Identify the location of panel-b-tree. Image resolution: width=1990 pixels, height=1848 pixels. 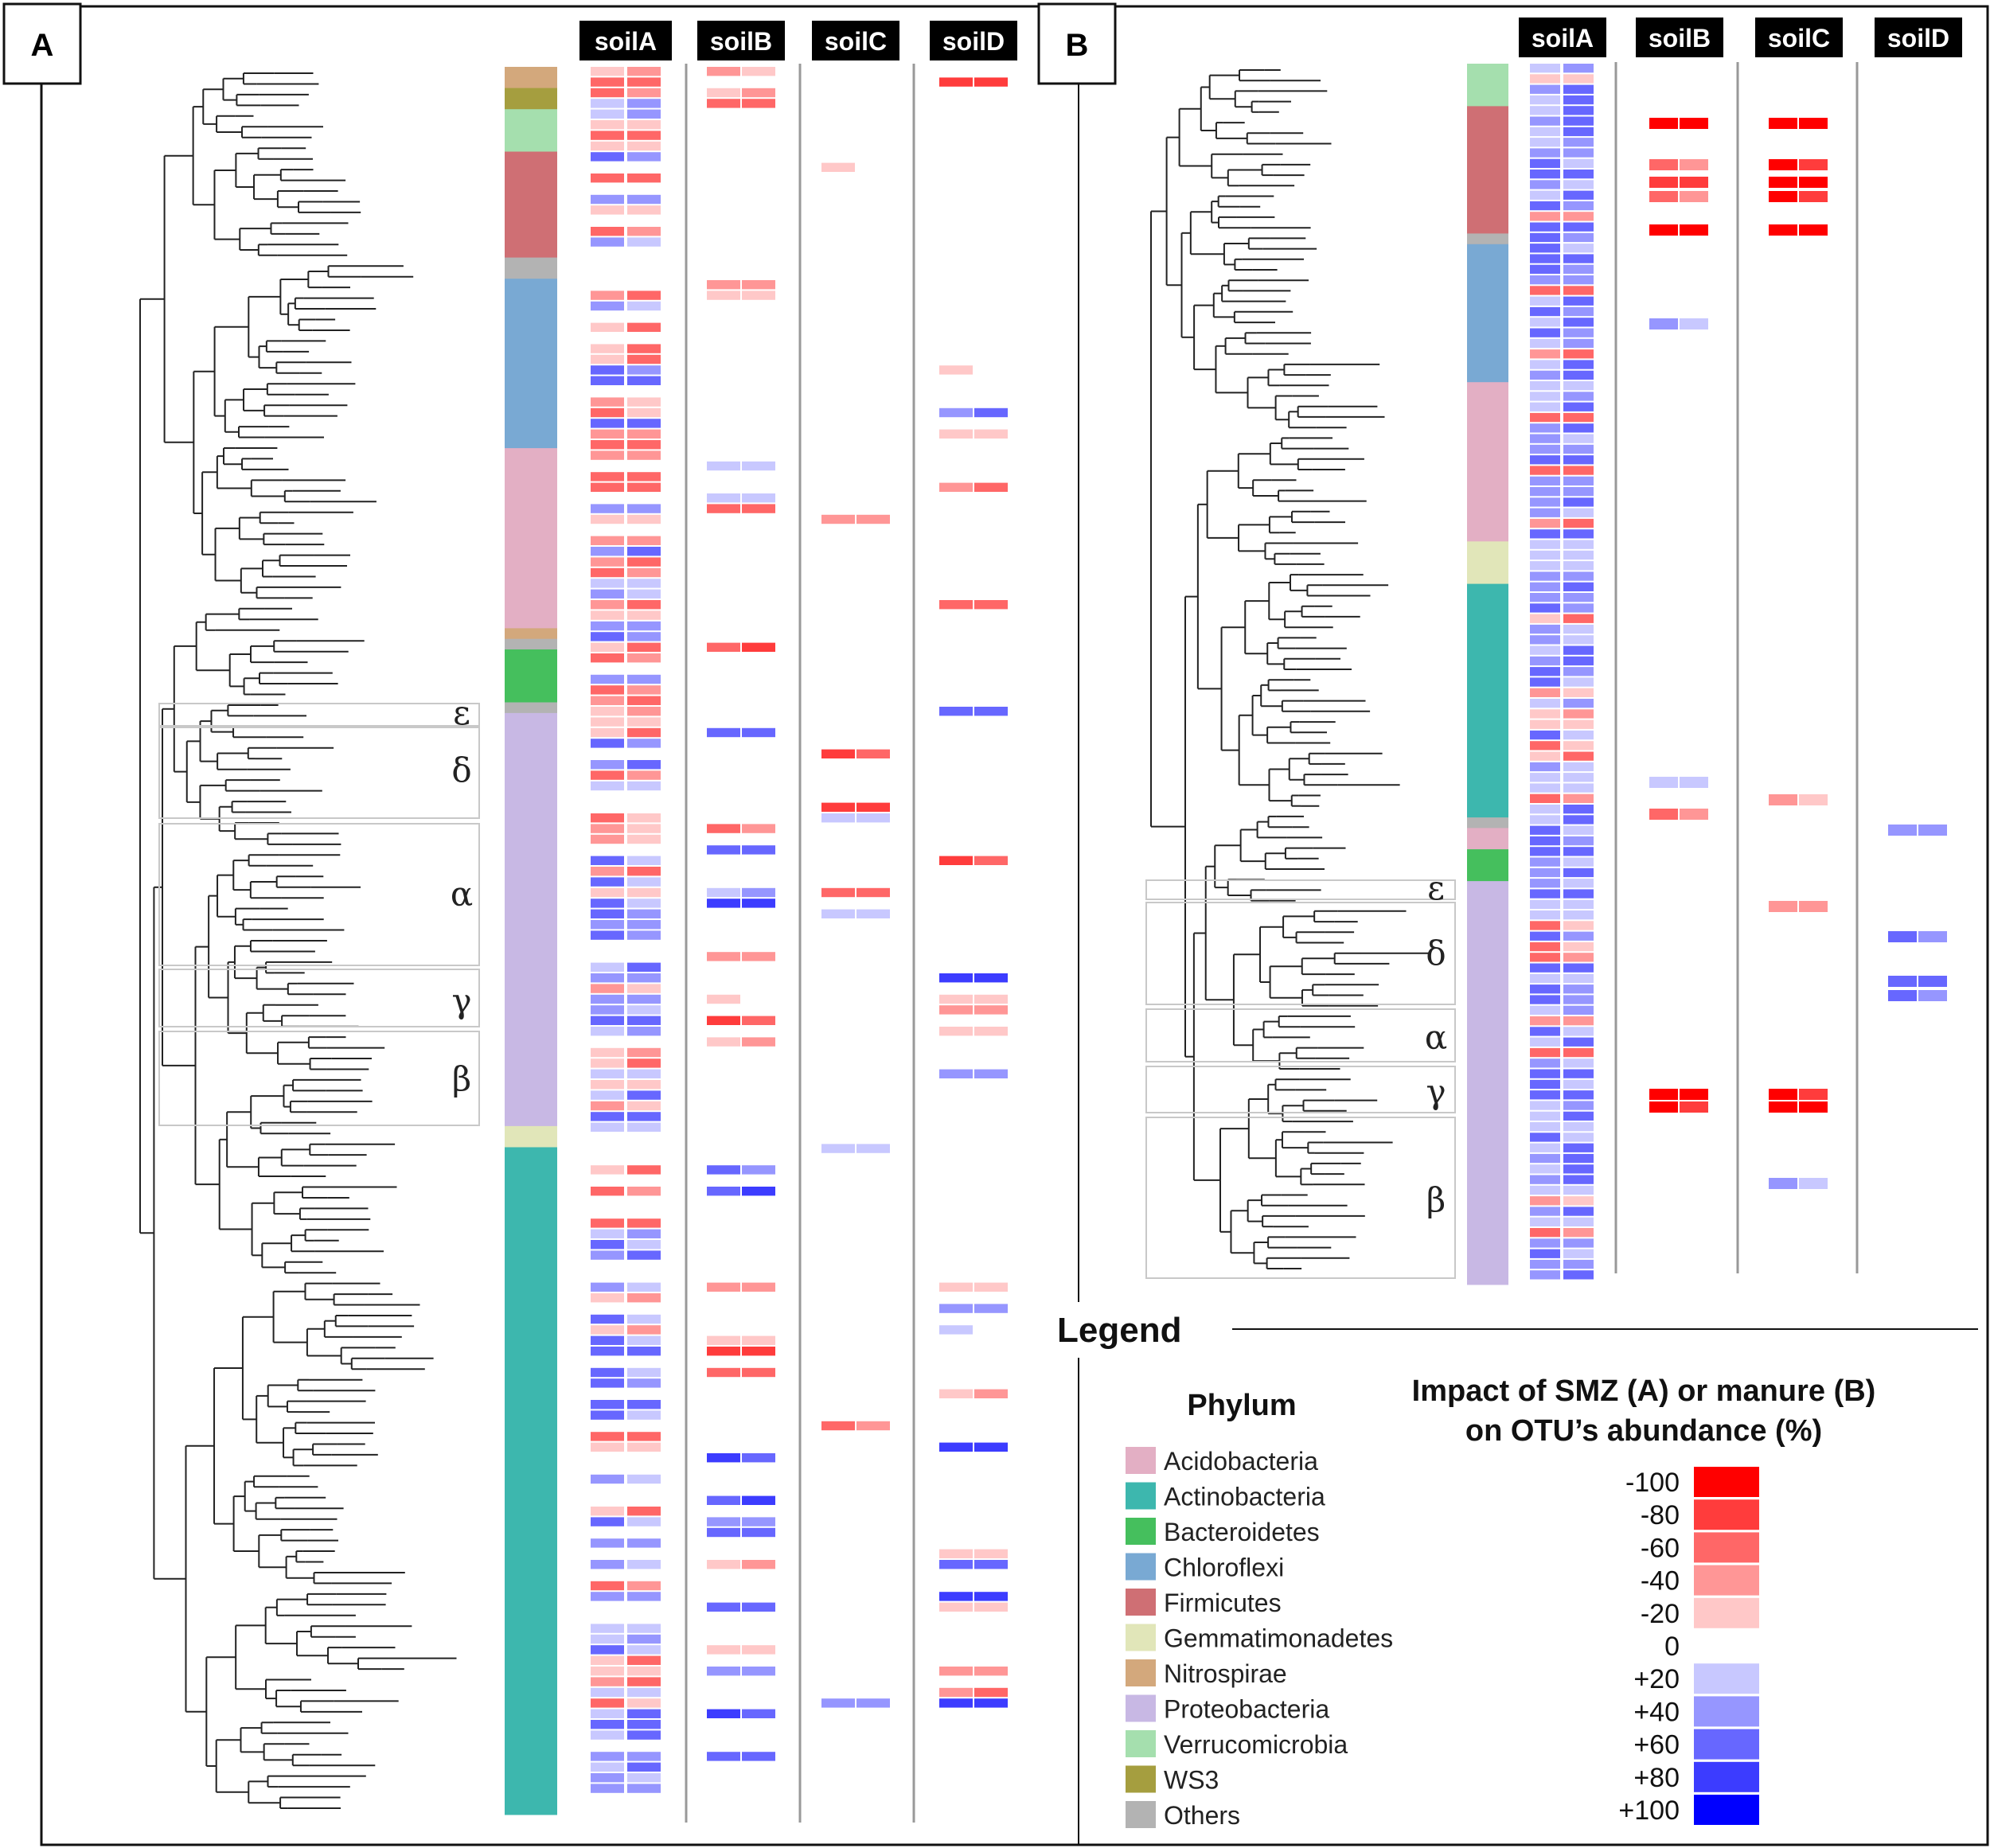
(1290, 669).